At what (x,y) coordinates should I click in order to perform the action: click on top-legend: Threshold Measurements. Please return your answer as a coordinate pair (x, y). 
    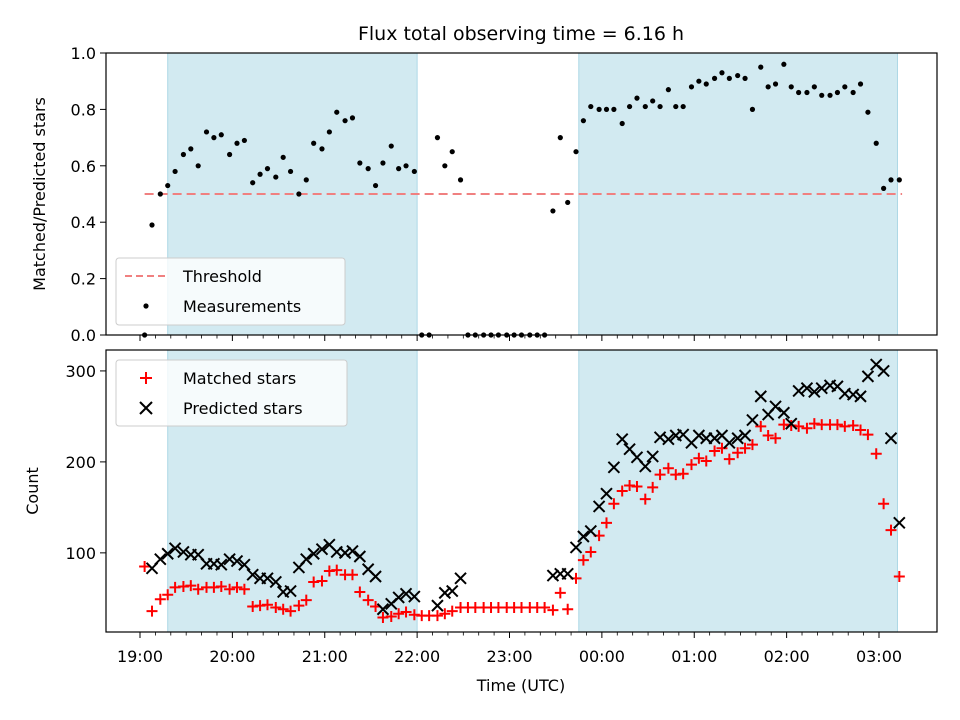
    Looking at the image, I should click on (230, 291).